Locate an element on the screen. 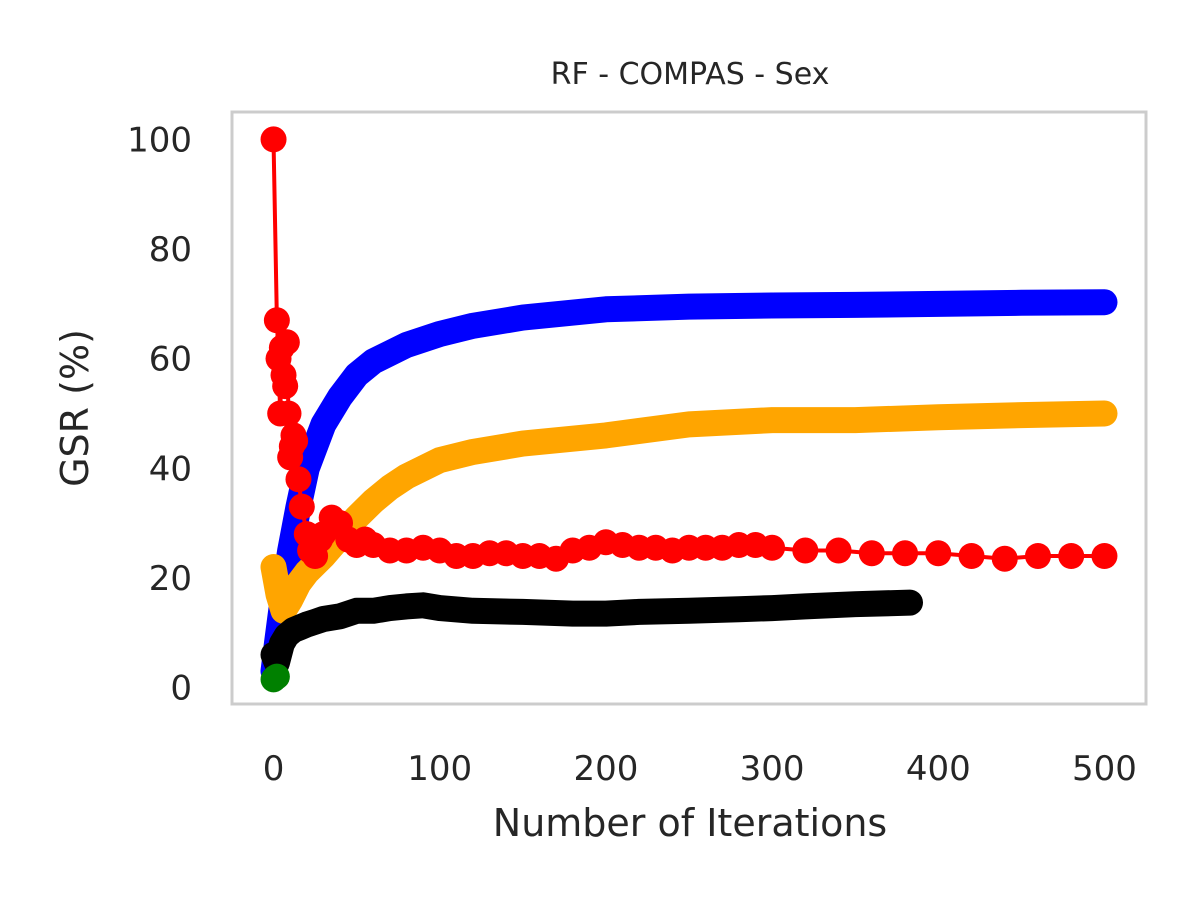 The height and width of the screenshot is (900, 1200). x-tick-label: 300 is located at coordinates (772, 769).